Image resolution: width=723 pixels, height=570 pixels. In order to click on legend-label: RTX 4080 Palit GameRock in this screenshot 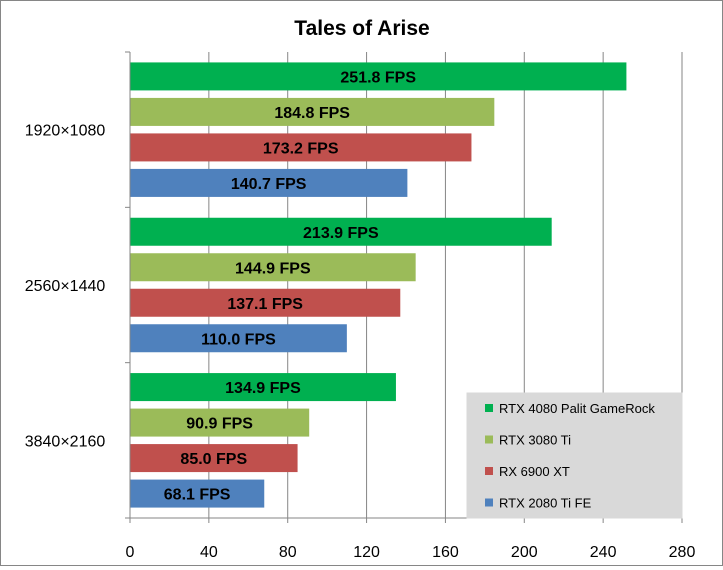, I will do `click(577, 408)`.